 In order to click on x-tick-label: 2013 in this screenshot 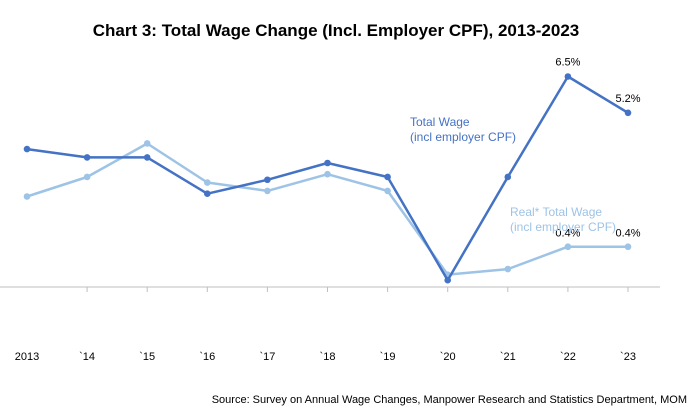, I will do `click(27, 357)`.